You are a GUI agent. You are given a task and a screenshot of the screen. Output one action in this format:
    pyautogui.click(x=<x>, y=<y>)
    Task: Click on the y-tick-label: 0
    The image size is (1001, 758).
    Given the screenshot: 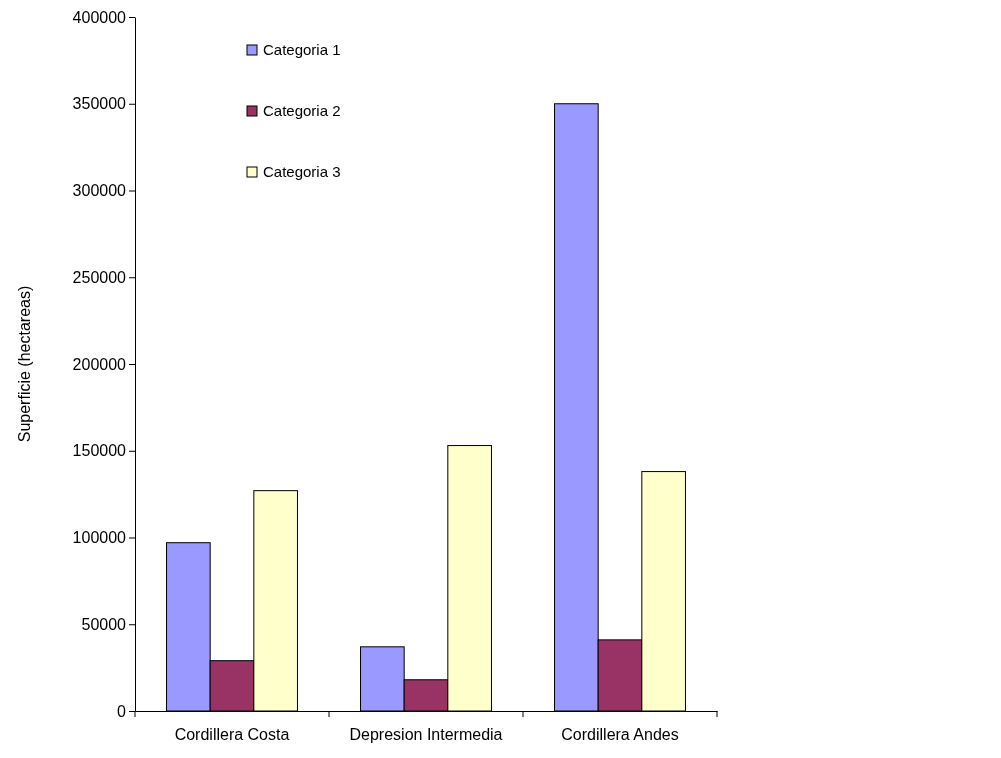 What is the action you would take?
    pyautogui.click(x=122, y=711)
    